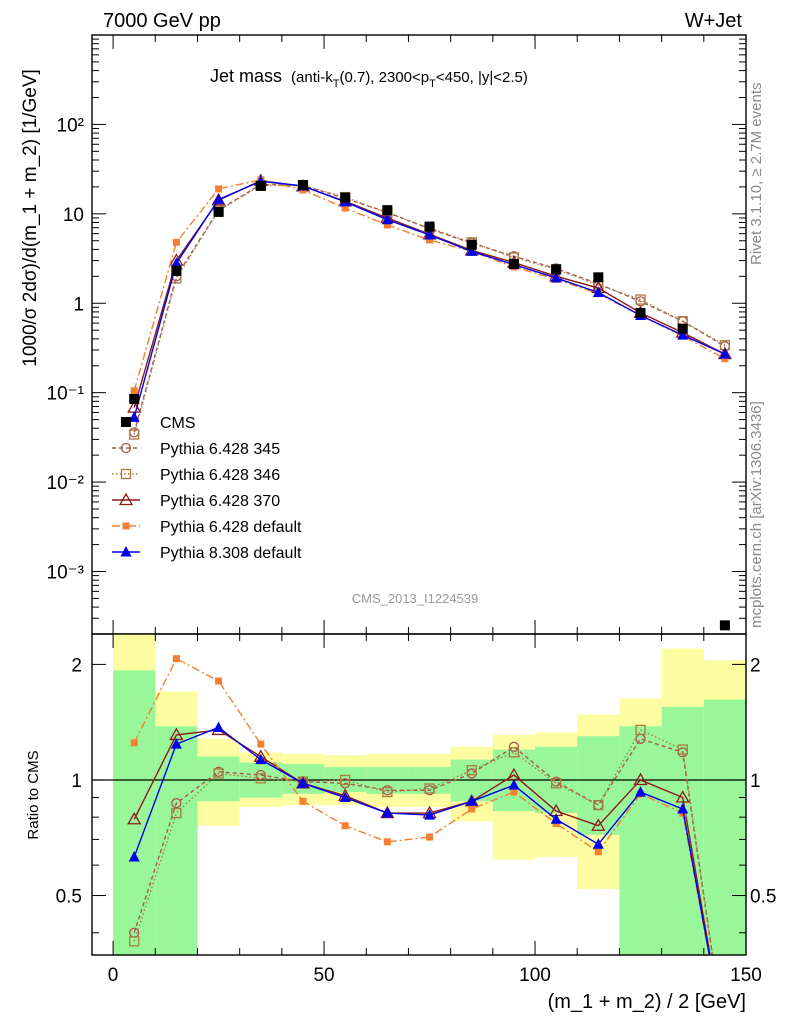 The height and width of the screenshot is (1024, 786). I want to click on legend-entry-pdefault: Pythia 6.428 default, so click(207, 527).